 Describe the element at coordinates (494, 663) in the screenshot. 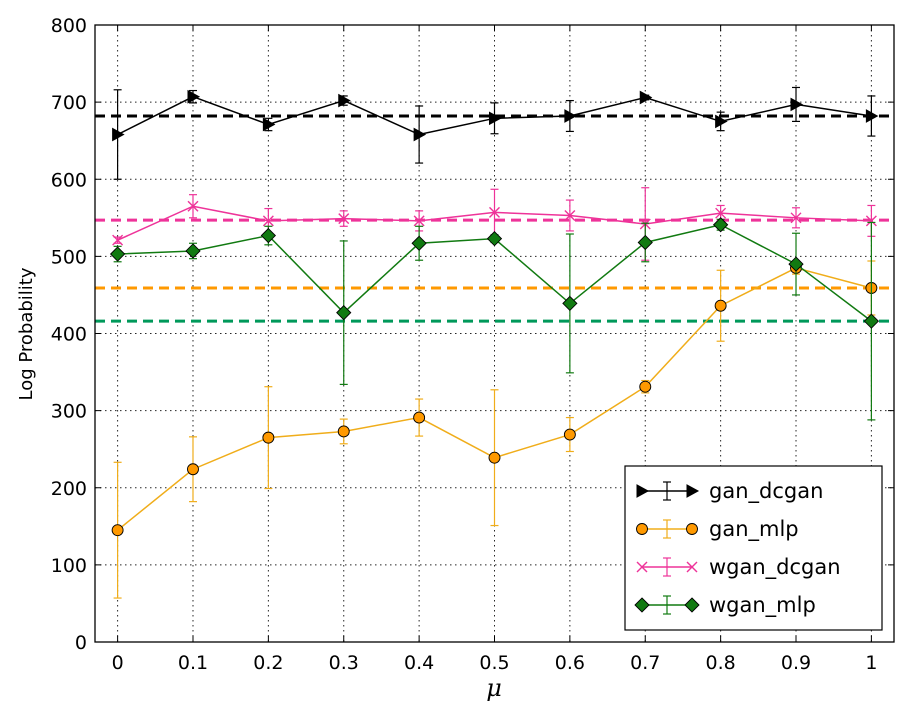

I see `x-tick-label: 0.5` at that location.